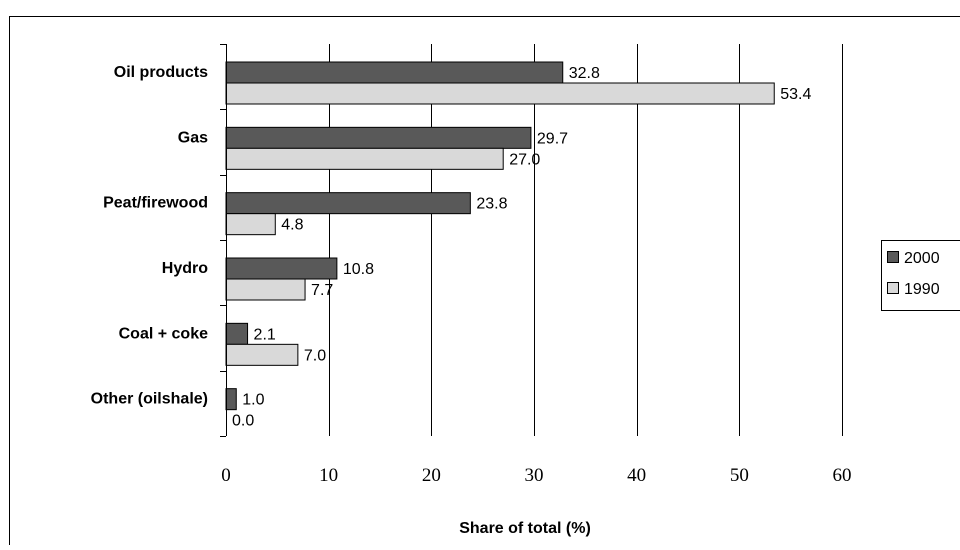 The height and width of the screenshot is (550, 960). What do you see at coordinates (155, 203) in the screenshot?
I see `category-label: Peat/firewood` at bounding box center [155, 203].